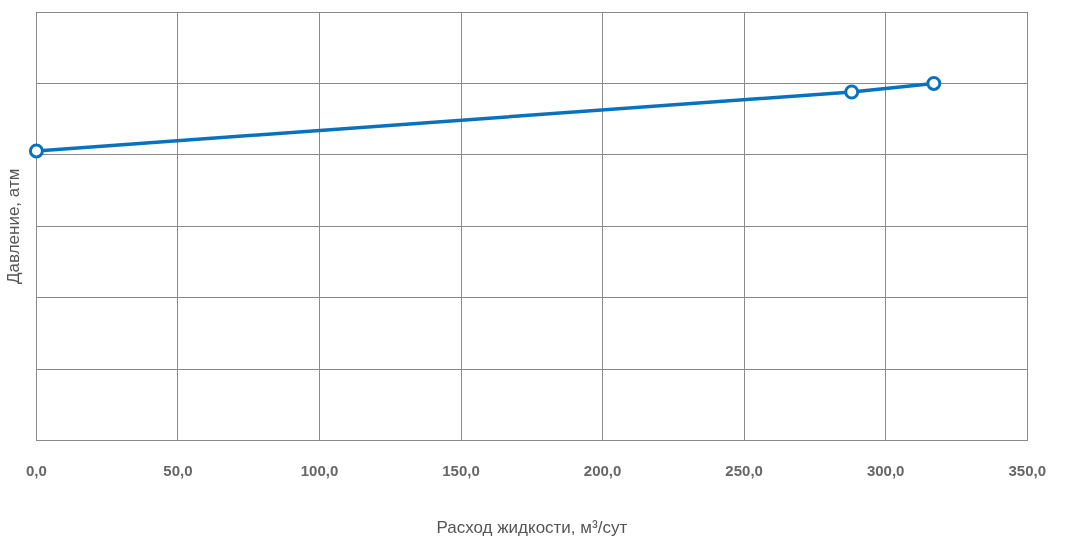  What do you see at coordinates (885, 470) in the screenshot?
I see `x-tick-label: 300,0` at bounding box center [885, 470].